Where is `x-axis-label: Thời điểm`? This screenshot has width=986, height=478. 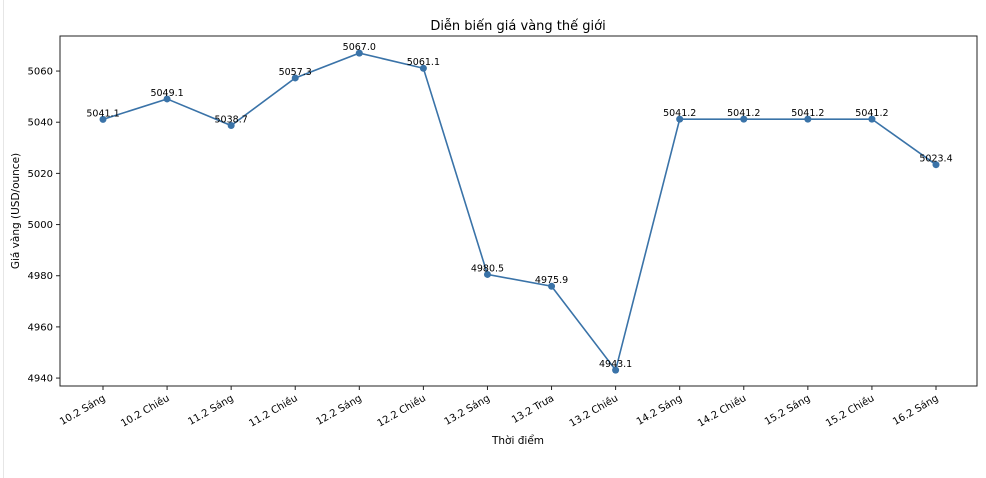 x-axis-label: Thời điểm is located at coordinates (517, 440).